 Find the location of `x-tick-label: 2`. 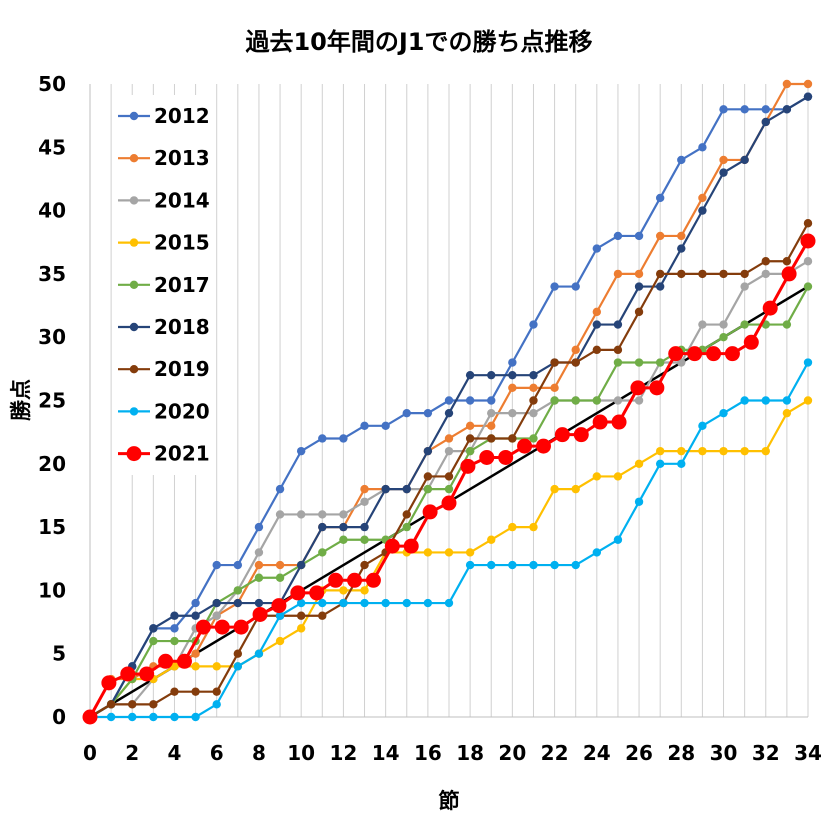

x-tick-label: 2 is located at coordinates (132, 753).